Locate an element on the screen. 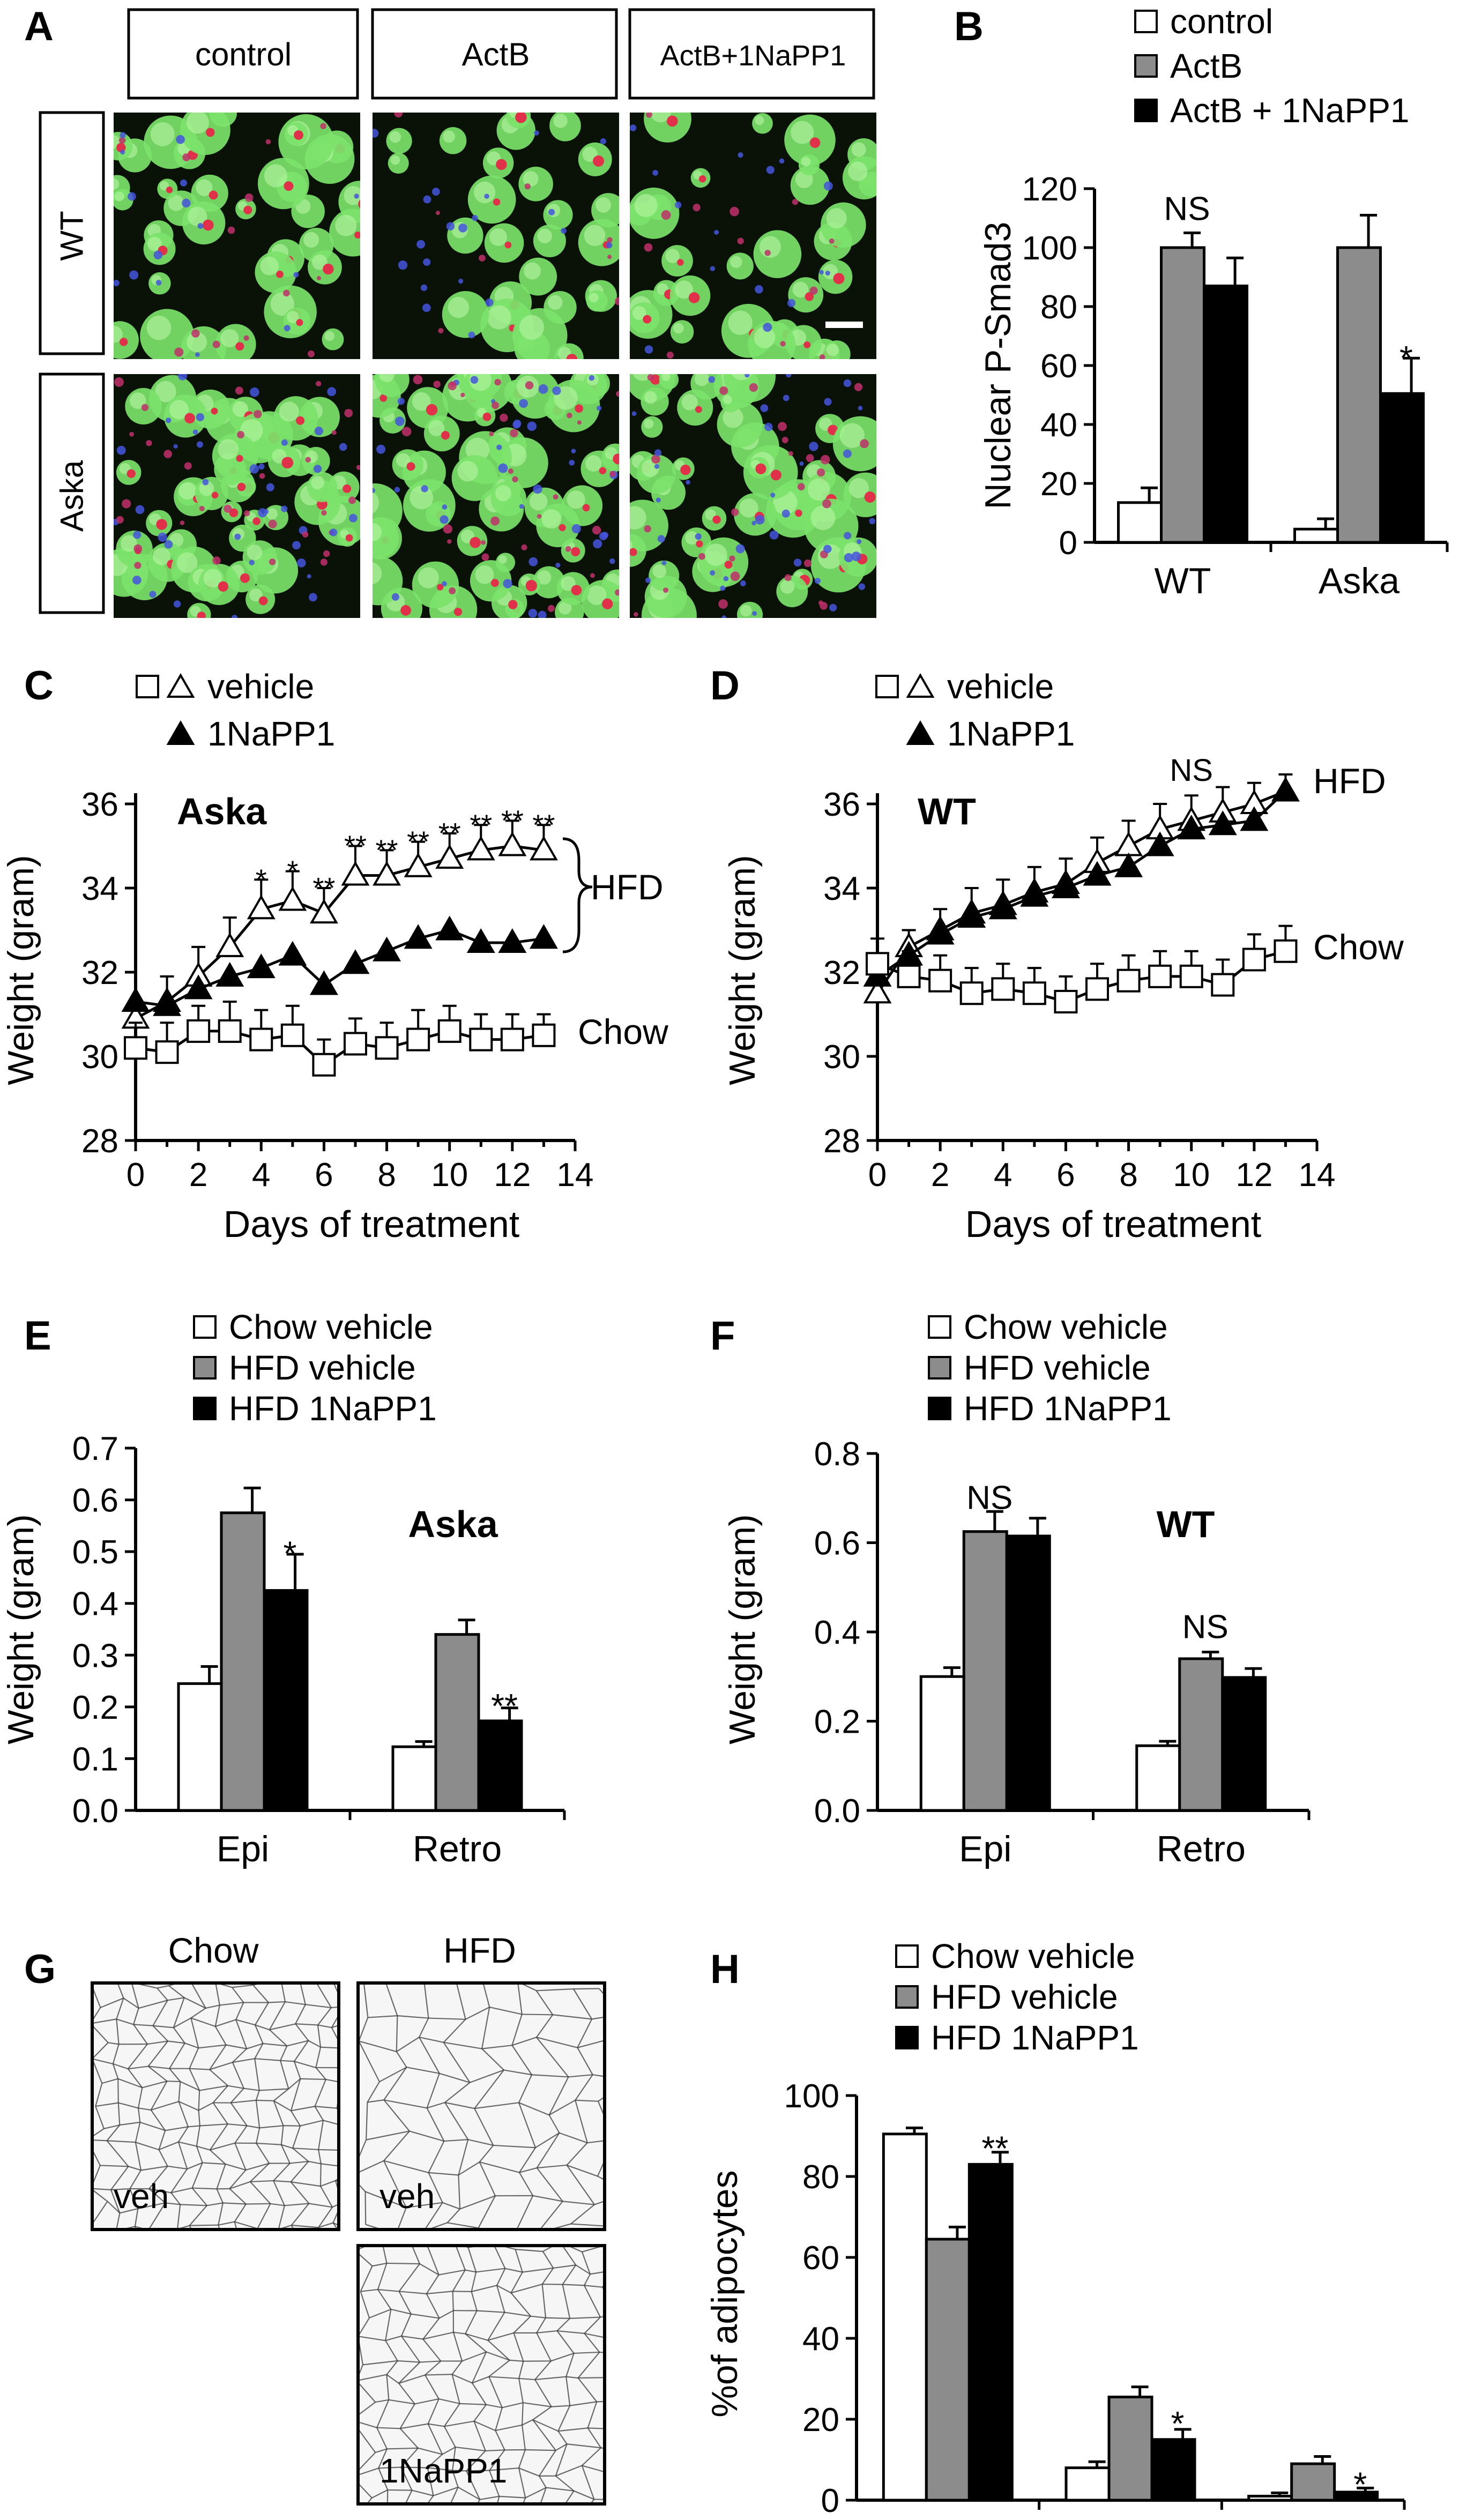 The width and height of the screenshot is (1474, 2520). column-header-actb-1napp1: ActB+1NaPP1 is located at coordinates (753, 56).